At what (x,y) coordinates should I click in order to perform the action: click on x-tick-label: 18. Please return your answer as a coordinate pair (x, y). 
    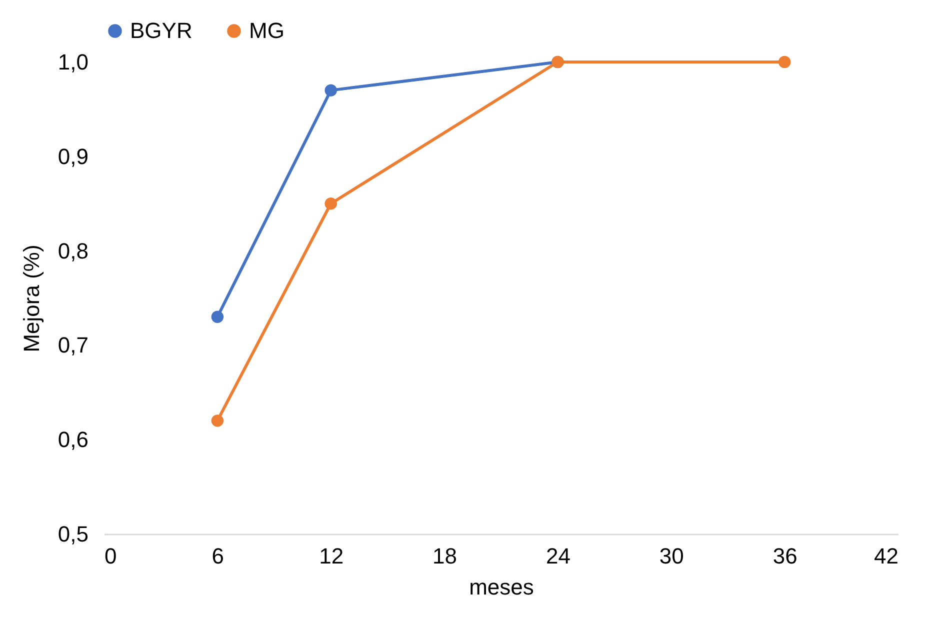
    Looking at the image, I should click on (445, 556).